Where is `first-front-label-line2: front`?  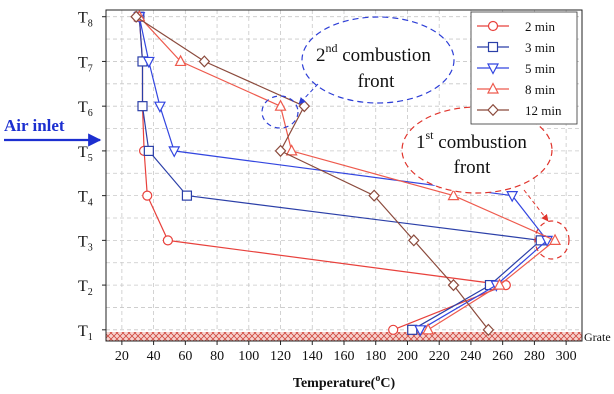
first-front-label-line2: front is located at coordinates (473, 167).